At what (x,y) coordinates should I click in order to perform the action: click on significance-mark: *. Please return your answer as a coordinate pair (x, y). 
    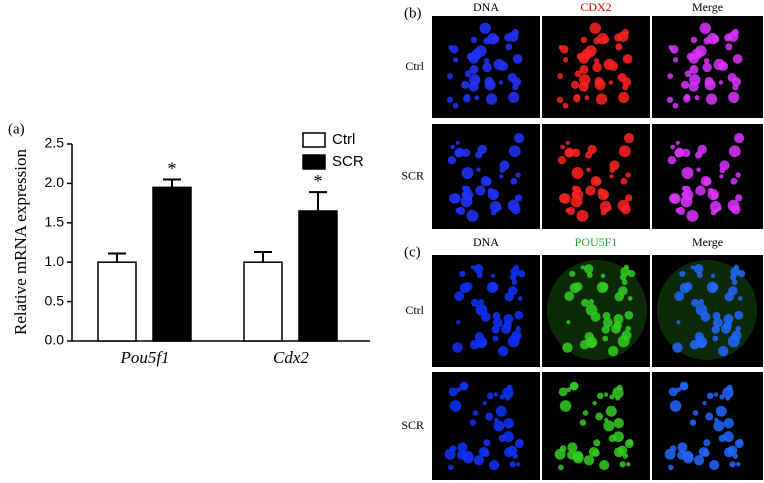
    Looking at the image, I should click on (172, 169).